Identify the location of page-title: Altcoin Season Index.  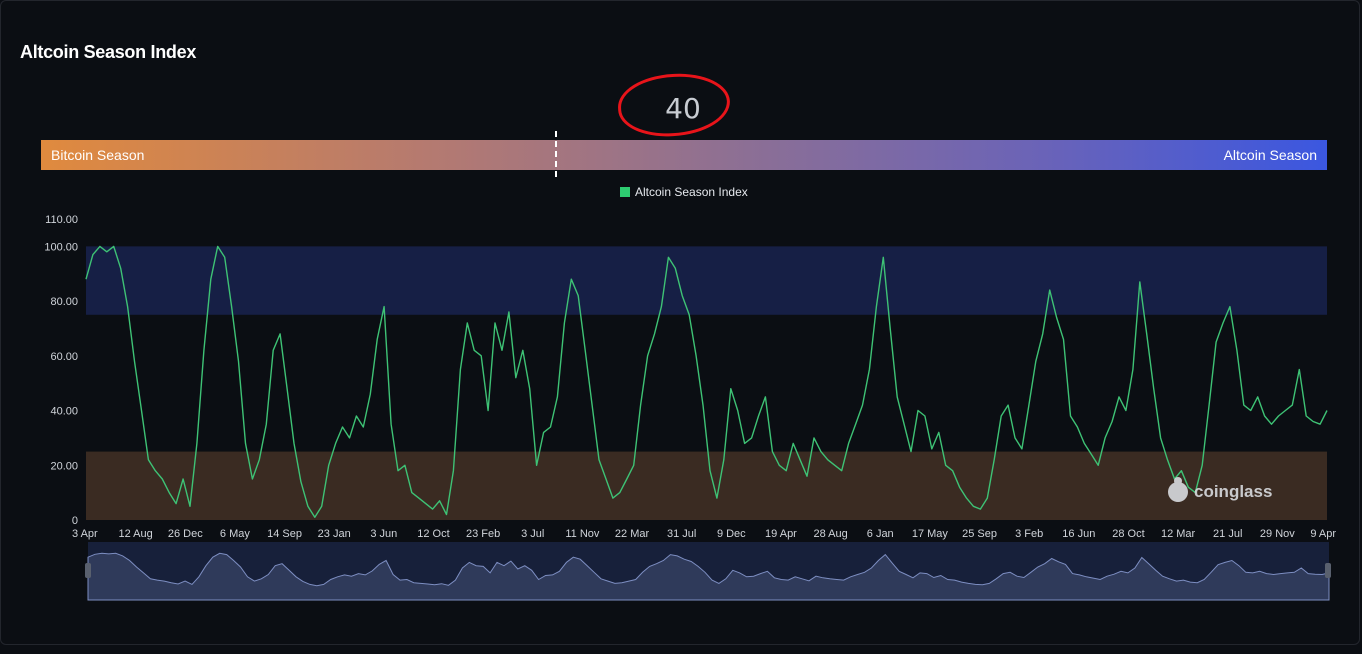
(108, 52).